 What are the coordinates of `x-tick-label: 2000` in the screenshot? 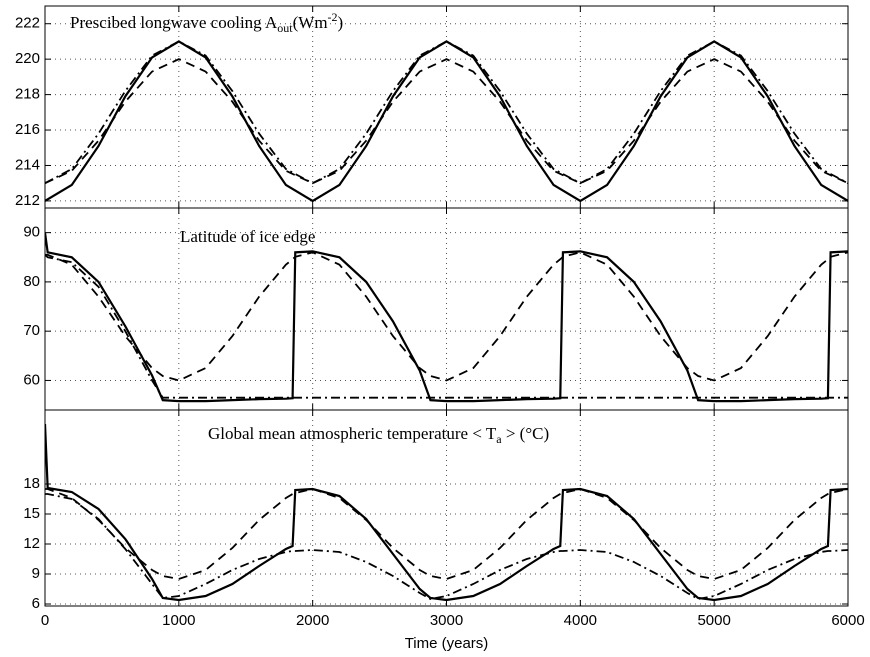 It's located at (312, 620).